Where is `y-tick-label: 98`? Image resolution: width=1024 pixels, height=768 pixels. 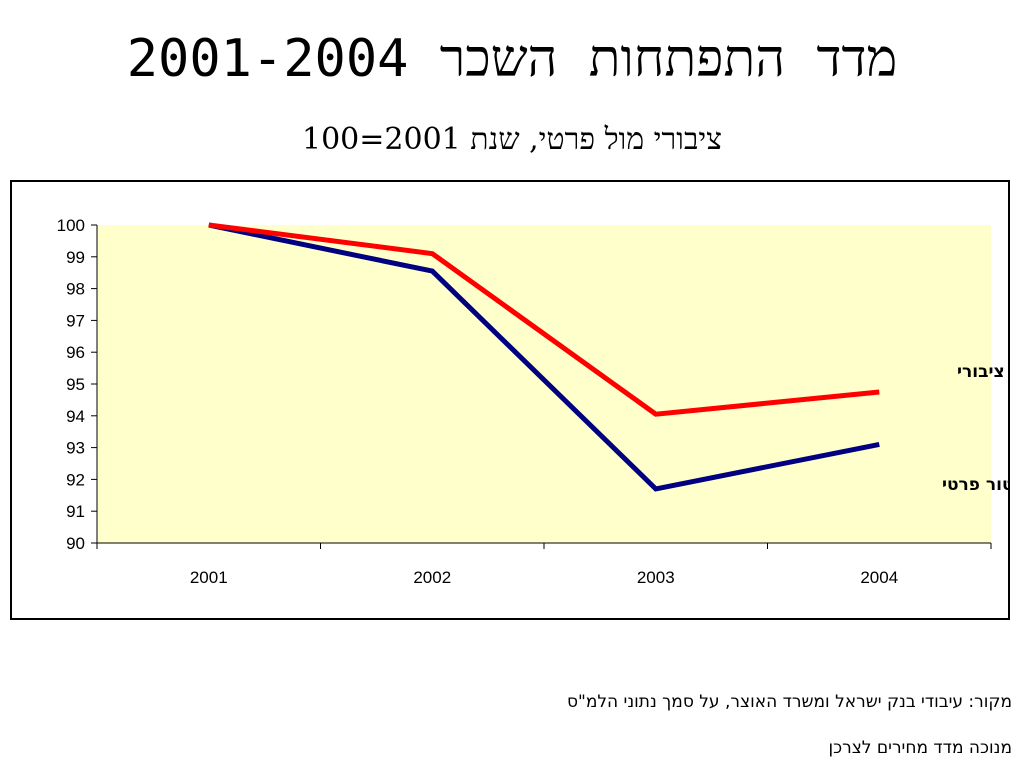 y-tick-label: 98 is located at coordinates (75, 289).